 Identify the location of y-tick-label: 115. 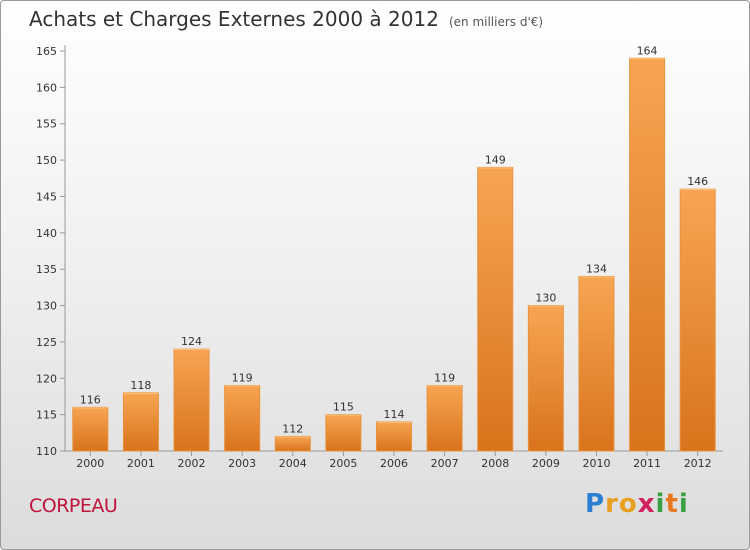
(46, 415).